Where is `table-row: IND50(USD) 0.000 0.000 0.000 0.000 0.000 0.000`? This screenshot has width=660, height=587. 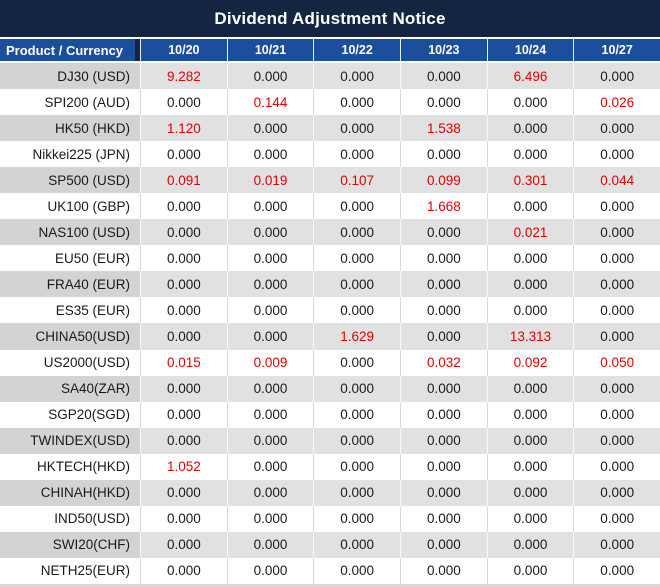 table-row: IND50(USD) 0.000 0.000 0.000 0.000 0.000 0.000 is located at coordinates (330, 518).